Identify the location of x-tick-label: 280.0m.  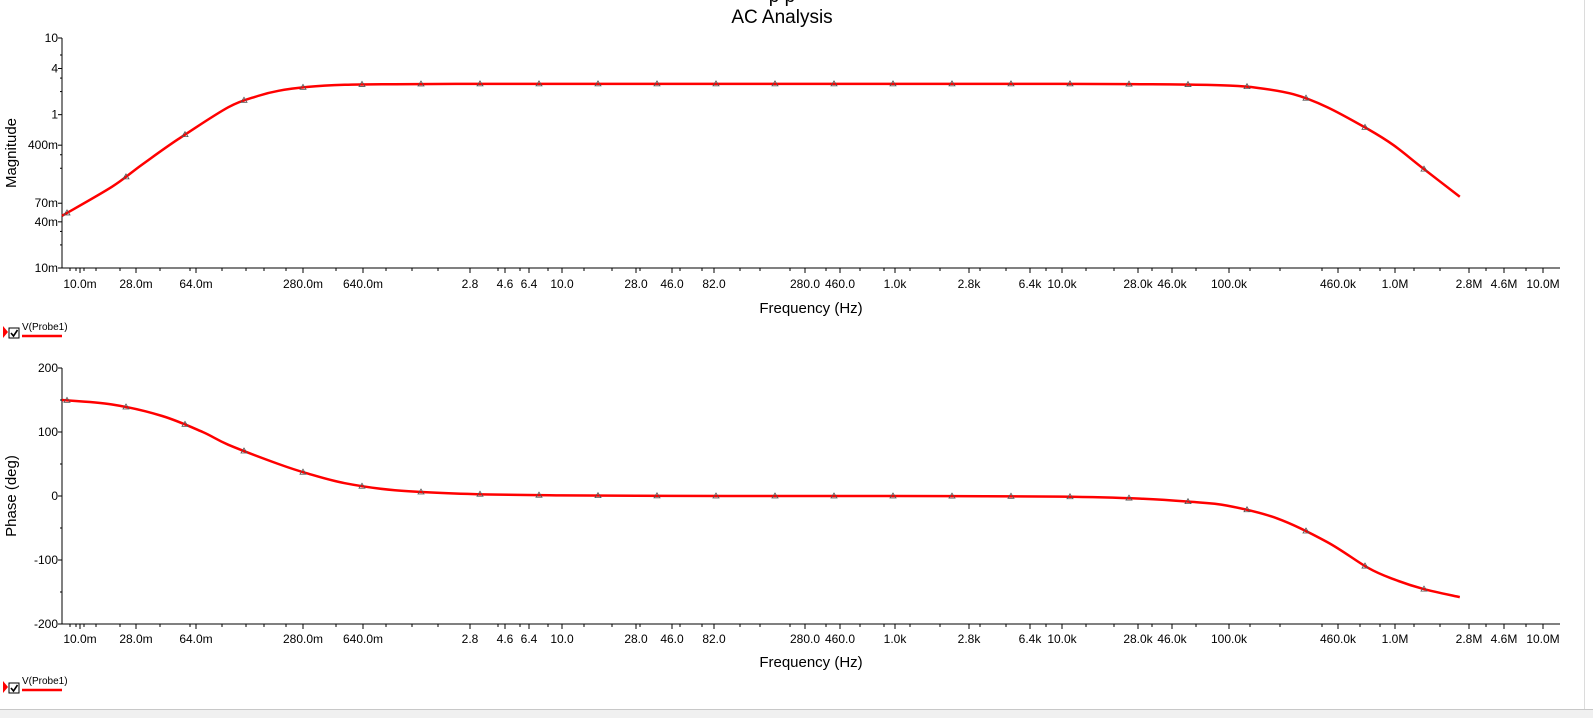
(303, 284).